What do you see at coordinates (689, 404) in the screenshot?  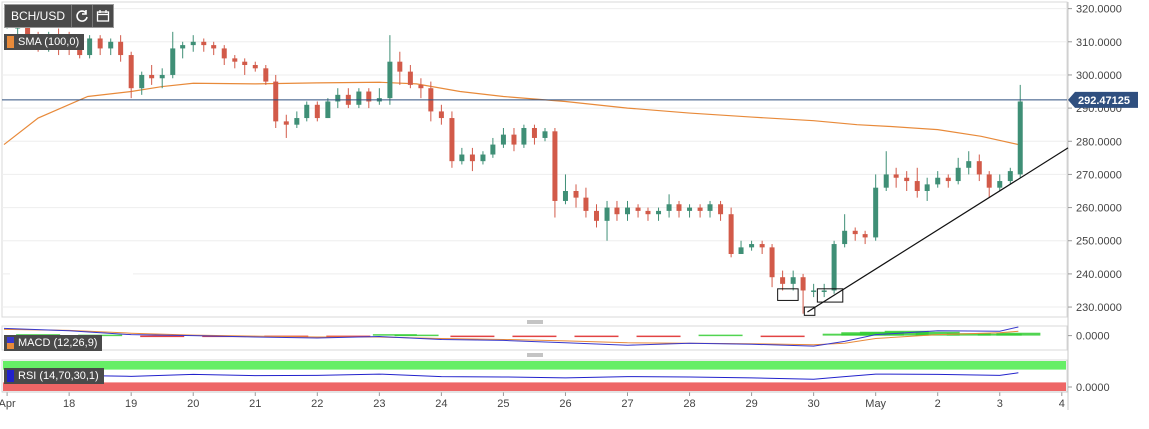 I see `time-tick-label: 28` at bounding box center [689, 404].